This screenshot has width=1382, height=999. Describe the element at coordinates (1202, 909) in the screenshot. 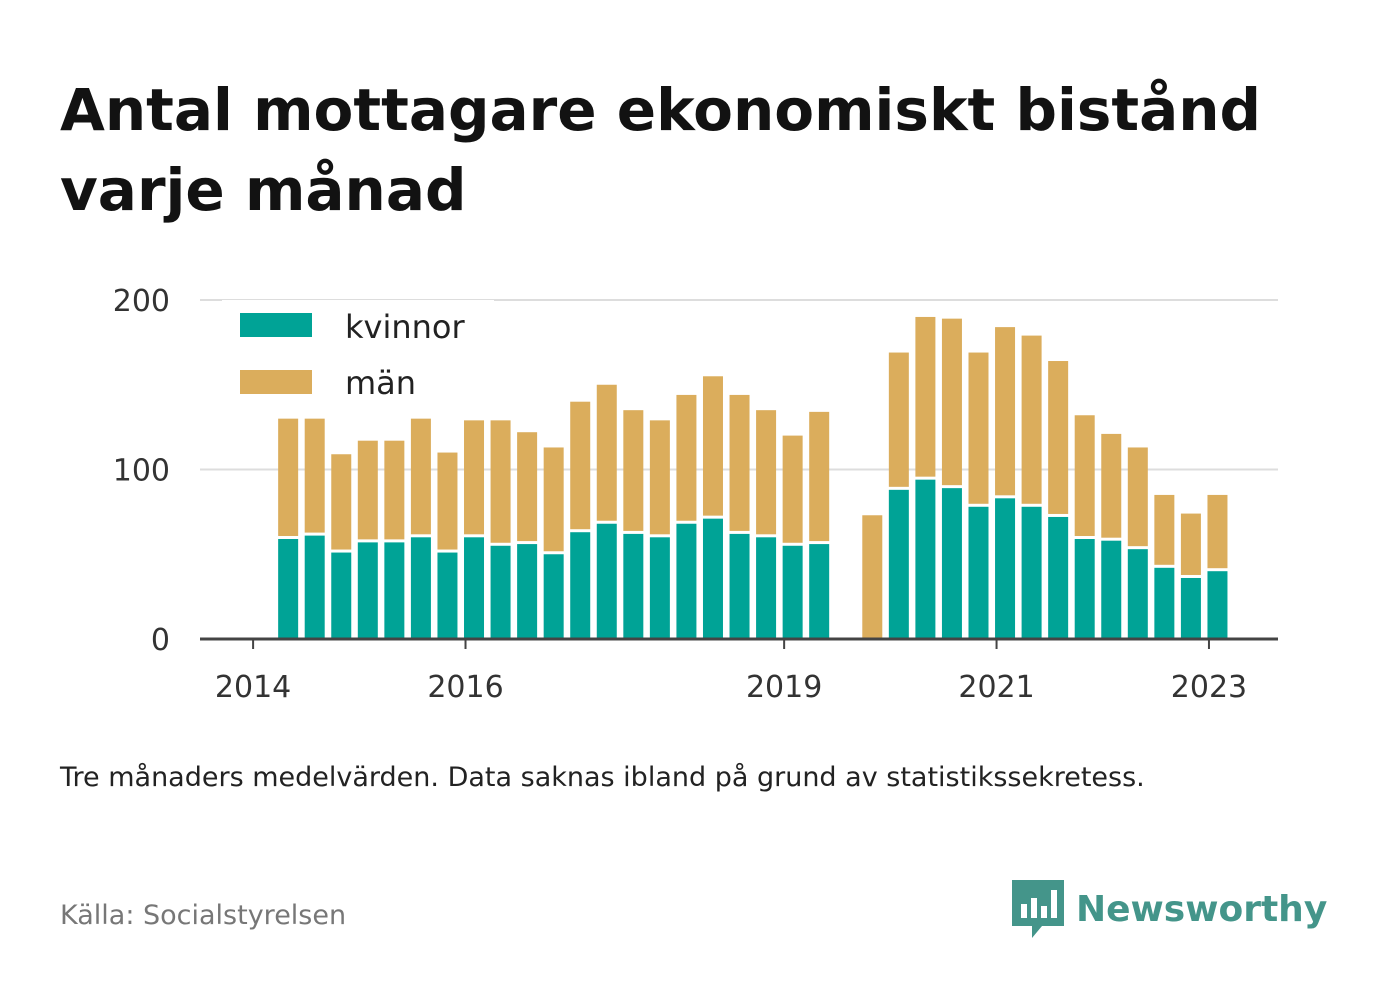

I see `brand-name: Newsworthy` at that location.